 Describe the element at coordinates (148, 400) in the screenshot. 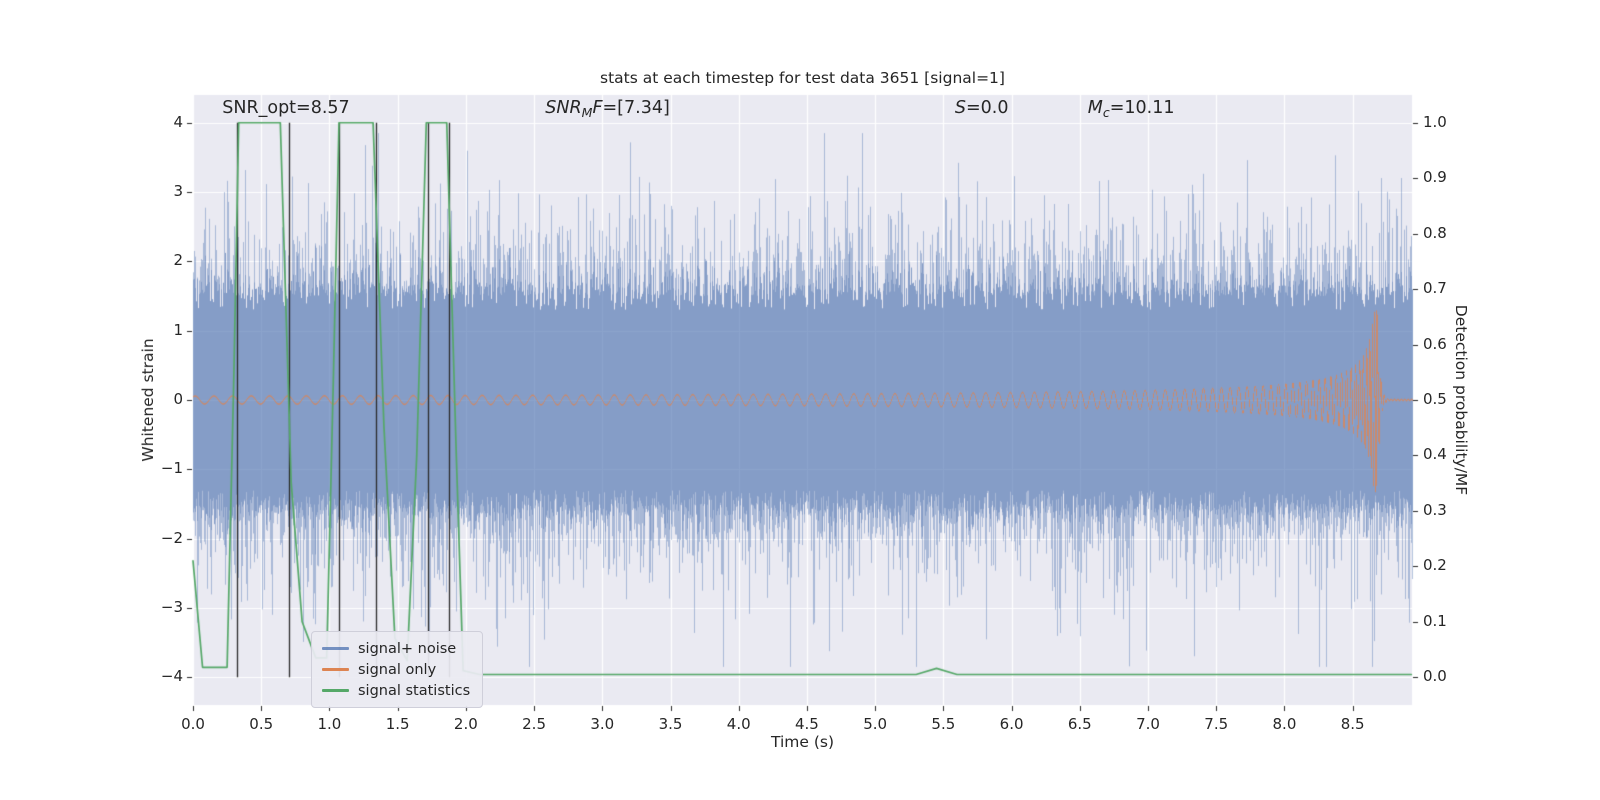

I see `y-axis-label-left: Whitened strain` at that location.